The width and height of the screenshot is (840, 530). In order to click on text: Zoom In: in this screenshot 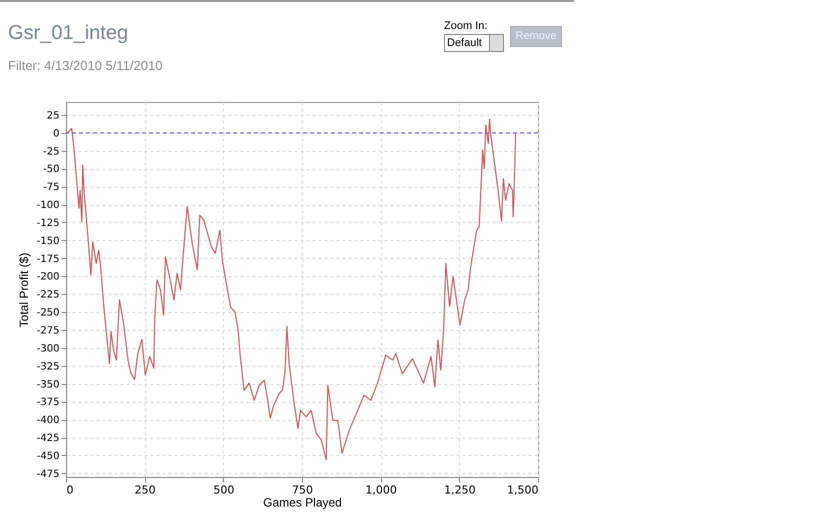, I will do `click(466, 26)`.